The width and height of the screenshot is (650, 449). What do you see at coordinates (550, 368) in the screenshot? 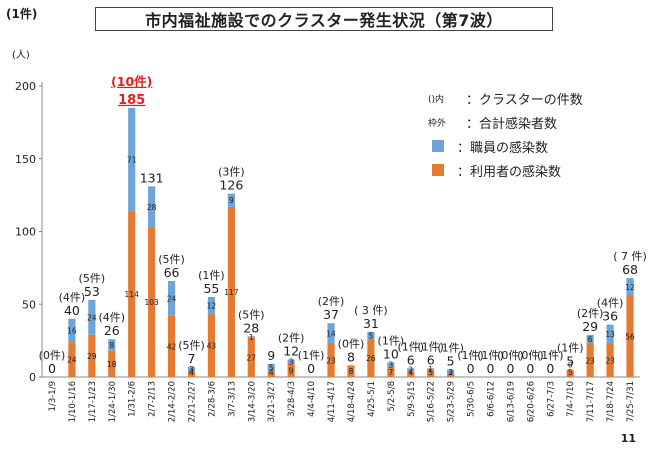
I see `total-label-25: 0` at bounding box center [550, 368].